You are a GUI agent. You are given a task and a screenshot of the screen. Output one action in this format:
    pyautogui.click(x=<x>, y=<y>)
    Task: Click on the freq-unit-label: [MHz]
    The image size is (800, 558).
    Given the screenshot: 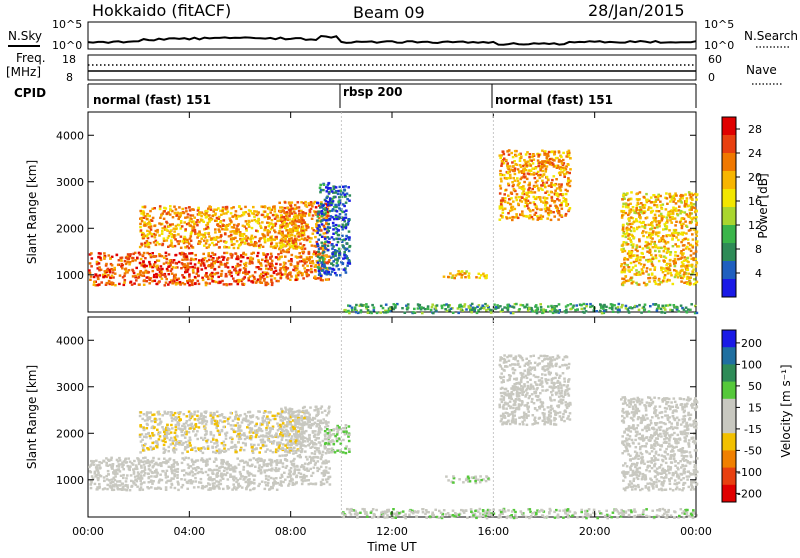 What is the action you would take?
    pyautogui.click(x=23, y=72)
    